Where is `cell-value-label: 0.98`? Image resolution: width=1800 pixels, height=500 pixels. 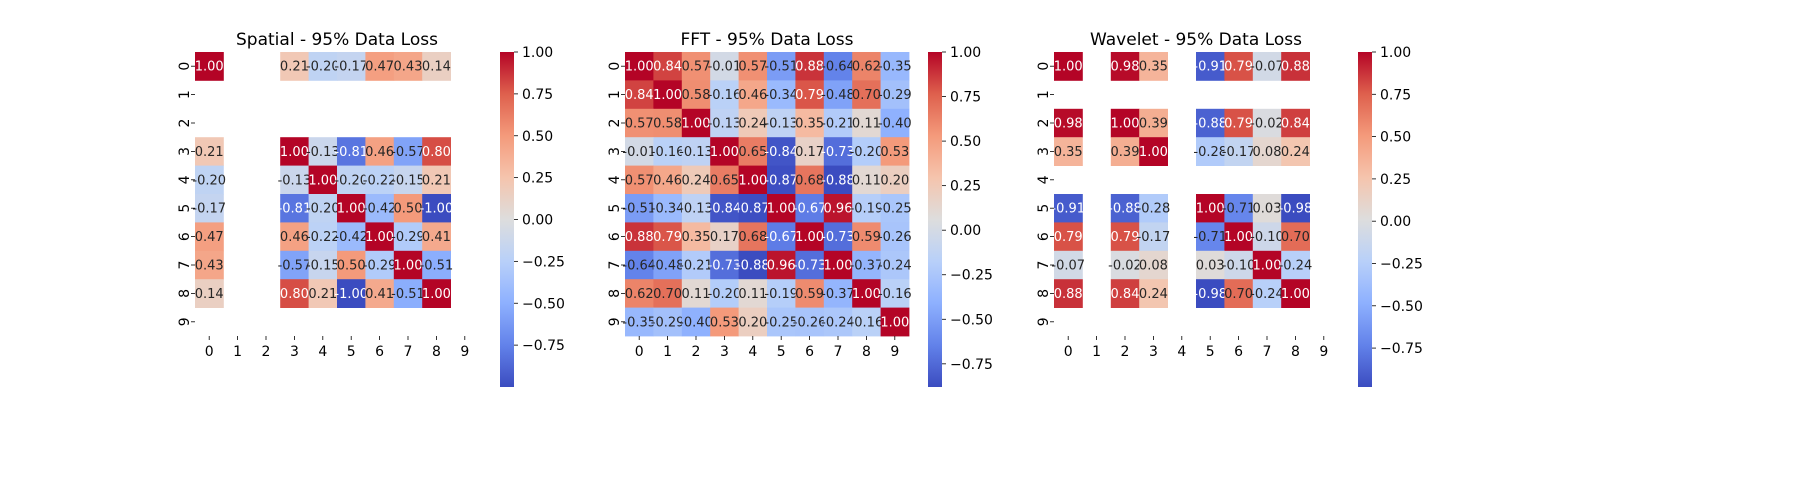 cell-value-label: 0.98 is located at coordinates (1125, 67).